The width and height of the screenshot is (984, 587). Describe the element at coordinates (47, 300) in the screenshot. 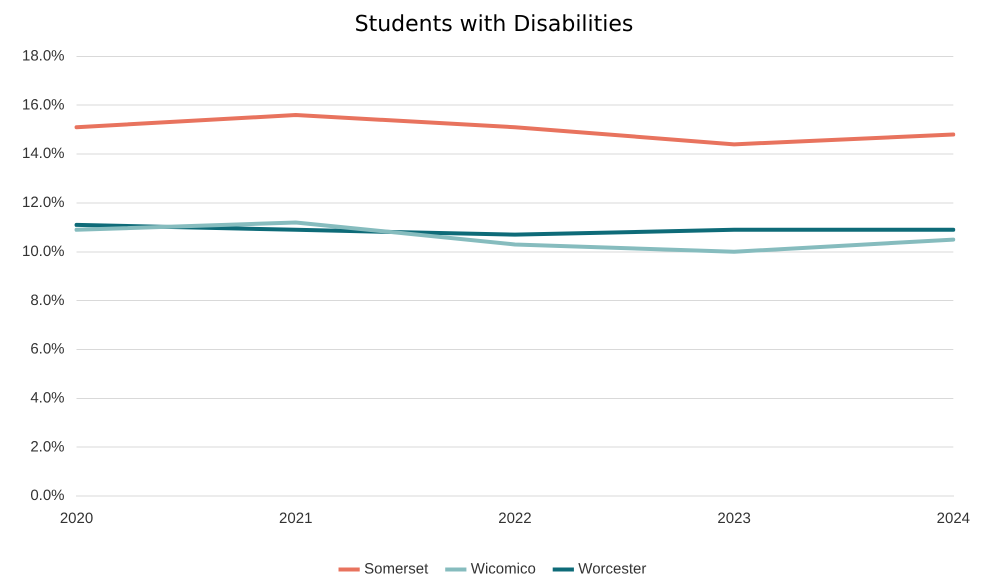

I see `y-tick-label: 8.0%` at that location.